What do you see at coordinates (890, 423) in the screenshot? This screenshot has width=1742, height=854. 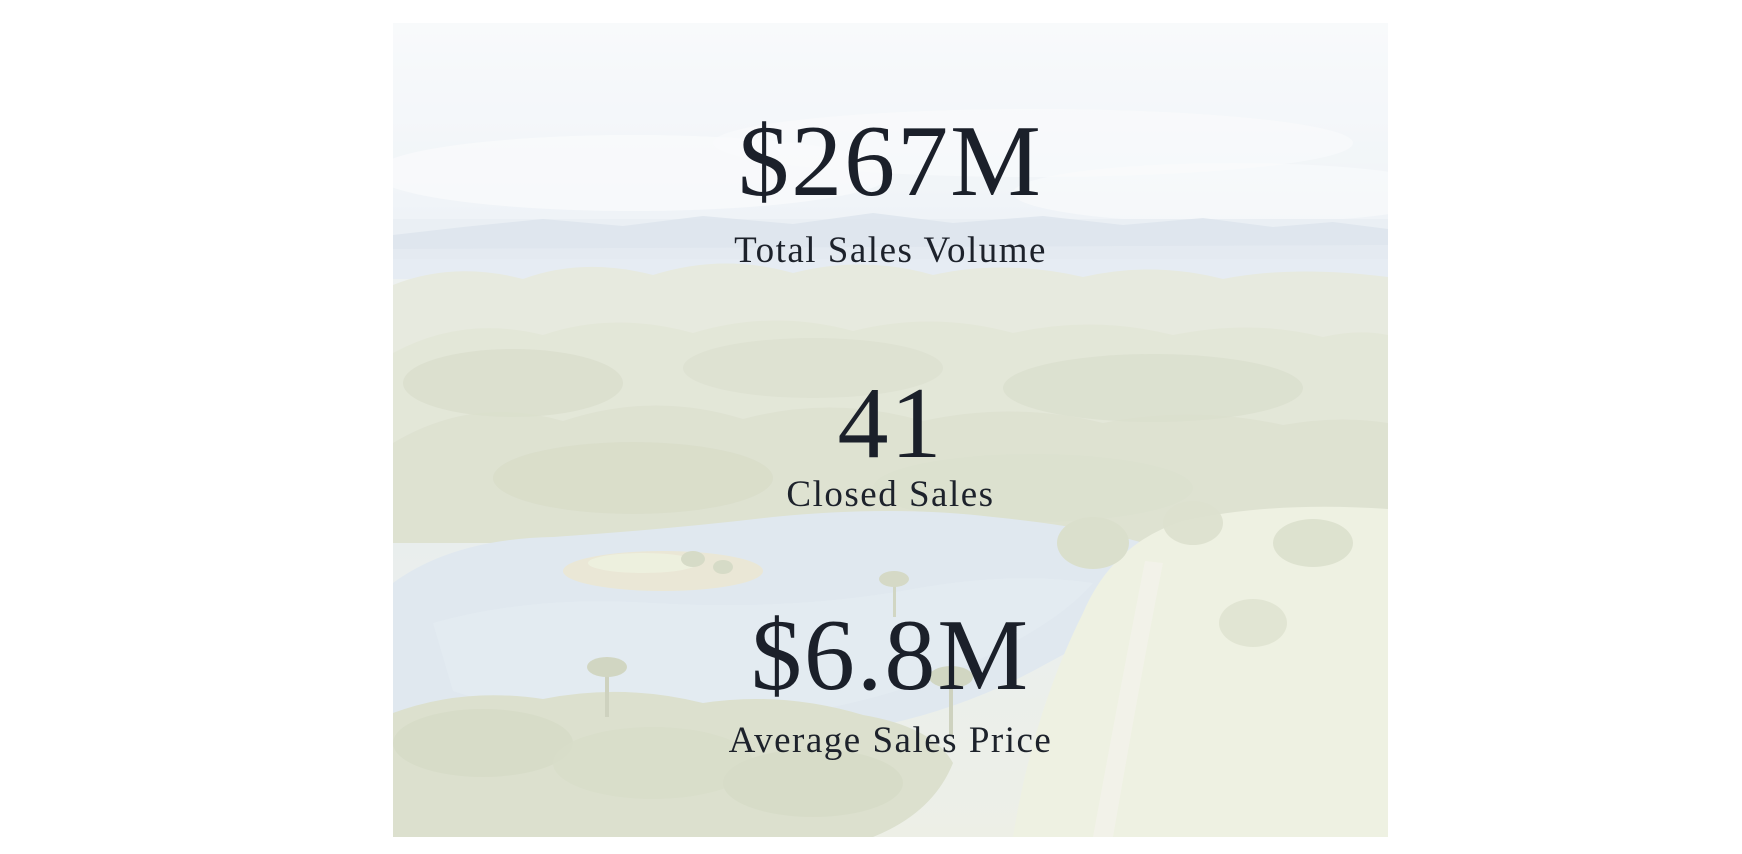 I see `closed-sales-value: 41` at bounding box center [890, 423].